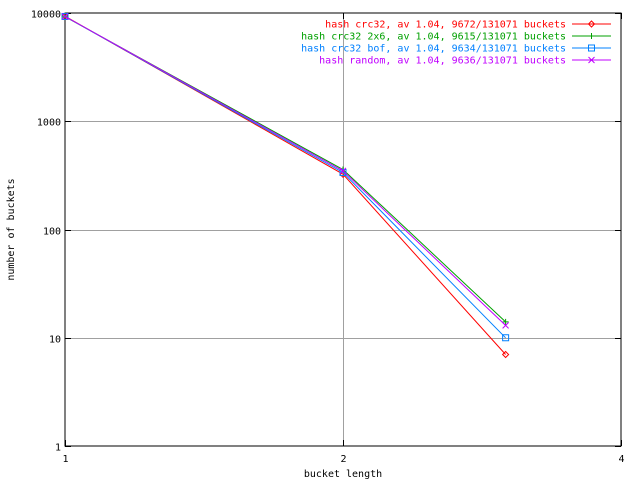 Image resolution: width=640 pixels, height=480 pixels. I want to click on y-tick-label: 10000, so click(46, 15).